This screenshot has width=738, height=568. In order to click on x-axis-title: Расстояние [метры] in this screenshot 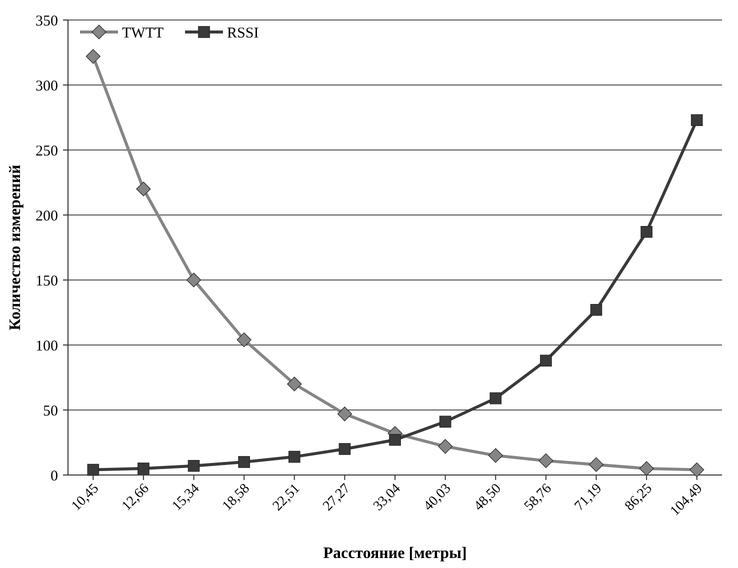, I will do `click(395, 553)`.